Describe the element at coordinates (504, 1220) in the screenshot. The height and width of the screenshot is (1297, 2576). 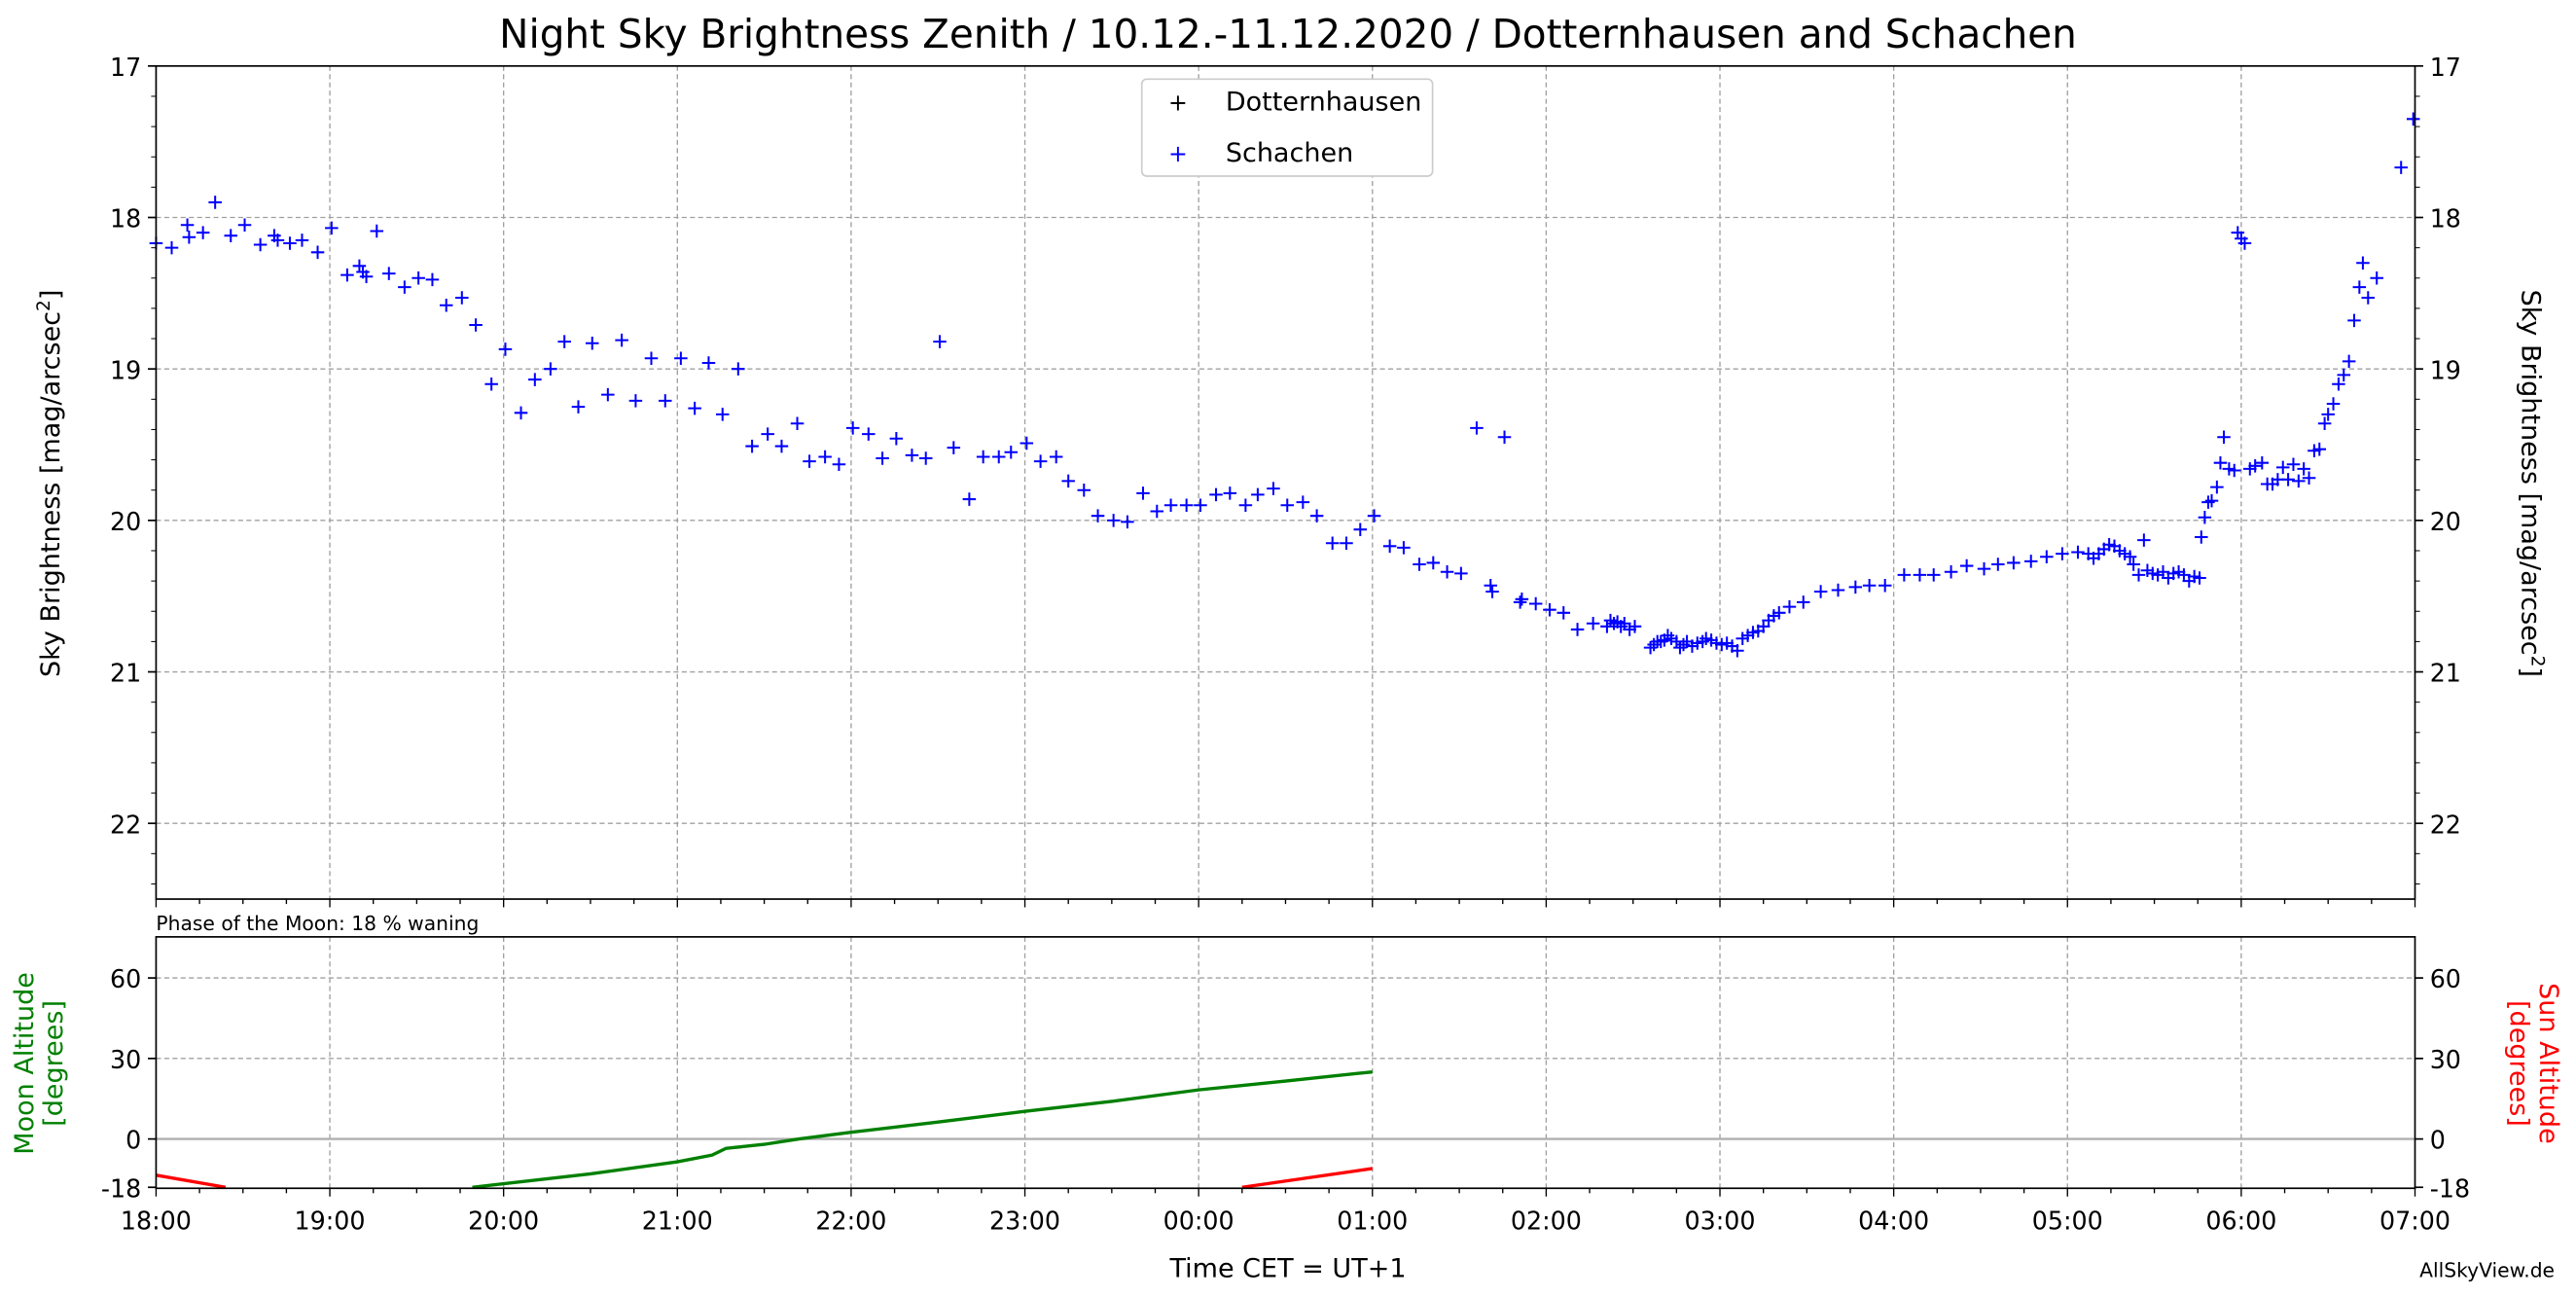
I see `x-tick-label: 20:00` at that location.